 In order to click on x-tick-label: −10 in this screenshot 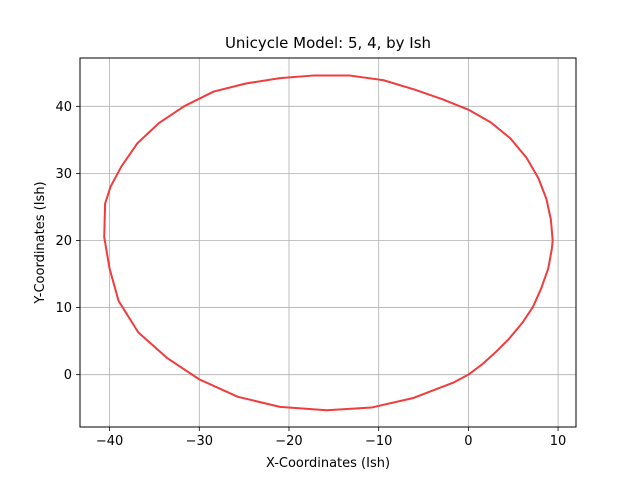, I will do `click(378, 441)`.